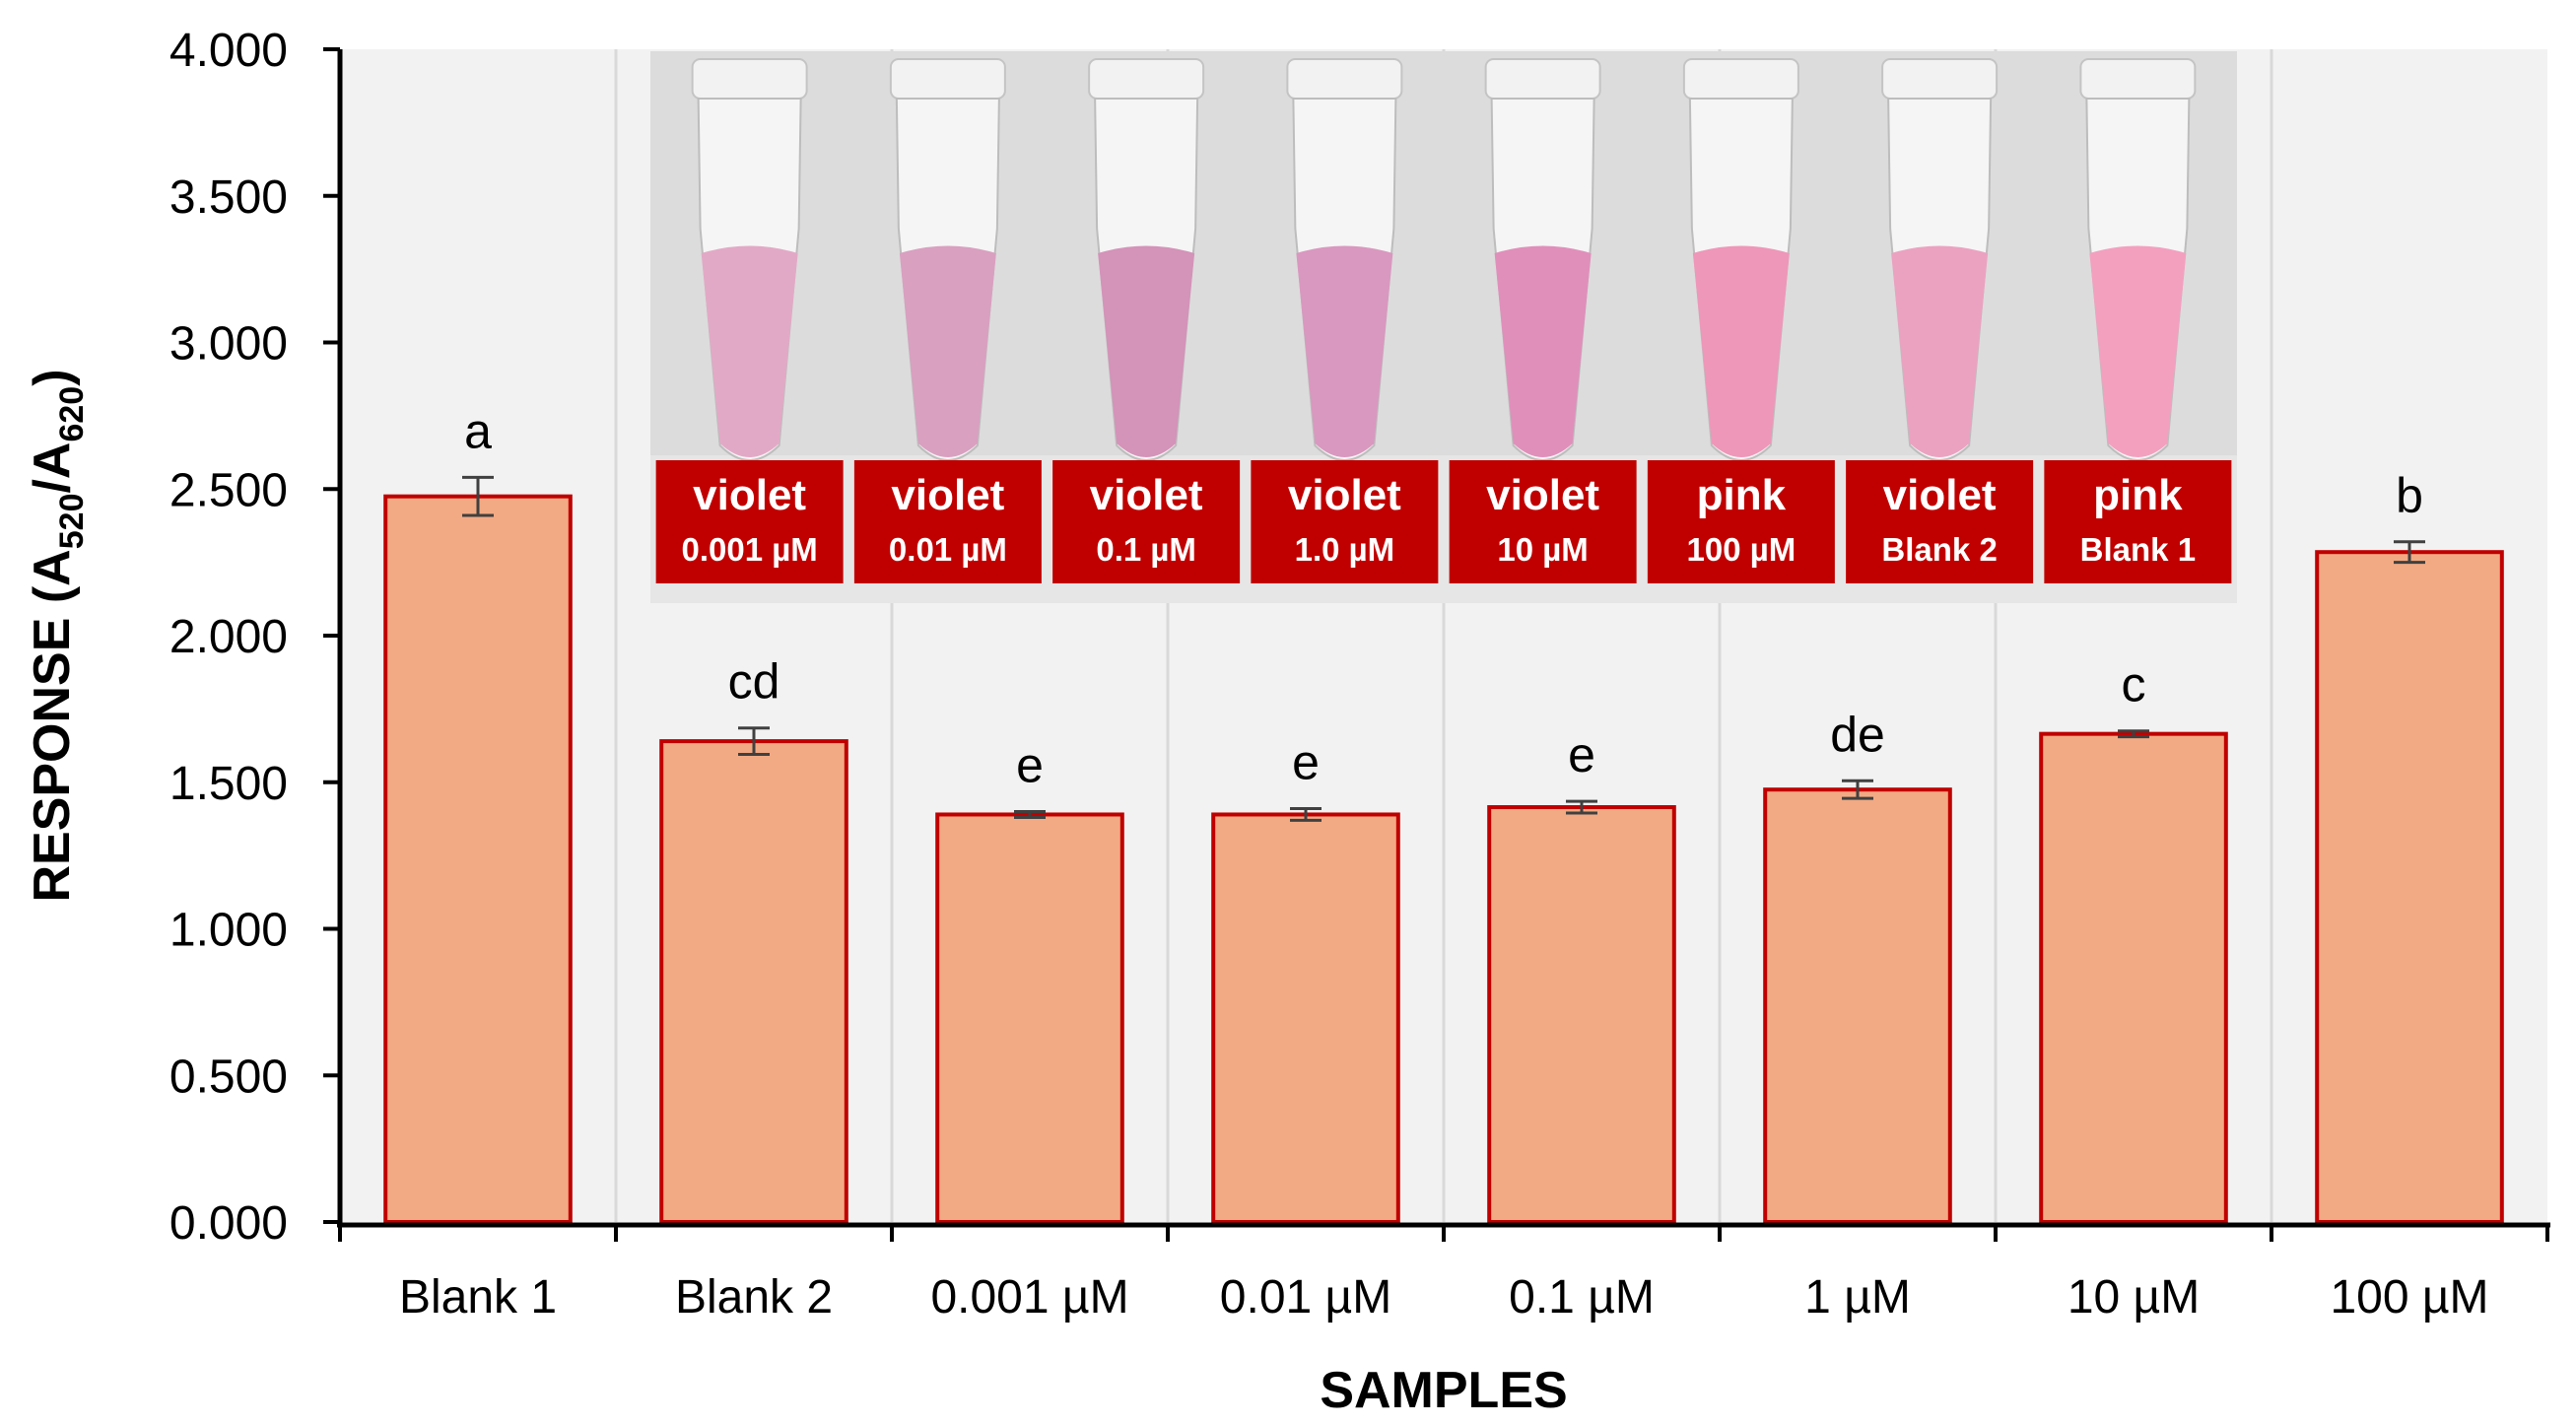  Describe the element at coordinates (1857, 1297) in the screenshot. I see `x-tick-label: 1 µM` at that location.